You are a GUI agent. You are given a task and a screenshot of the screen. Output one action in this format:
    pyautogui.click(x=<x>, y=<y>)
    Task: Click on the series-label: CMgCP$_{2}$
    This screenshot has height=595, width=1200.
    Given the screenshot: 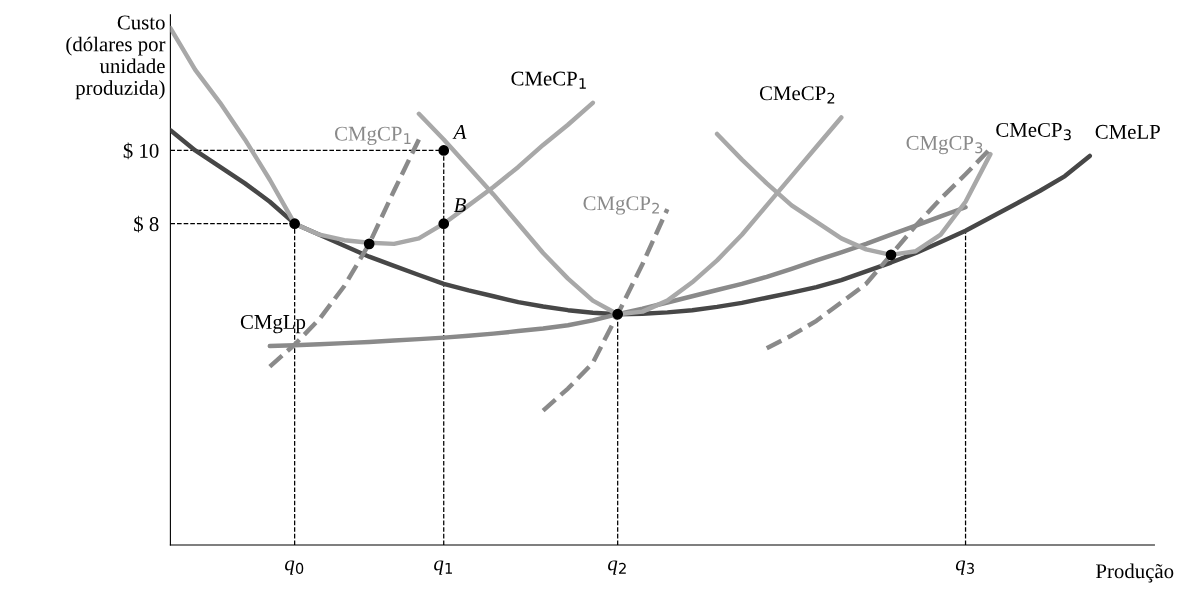 What is the action you would take?
    pyautogui.click(x=621, y=205)
    